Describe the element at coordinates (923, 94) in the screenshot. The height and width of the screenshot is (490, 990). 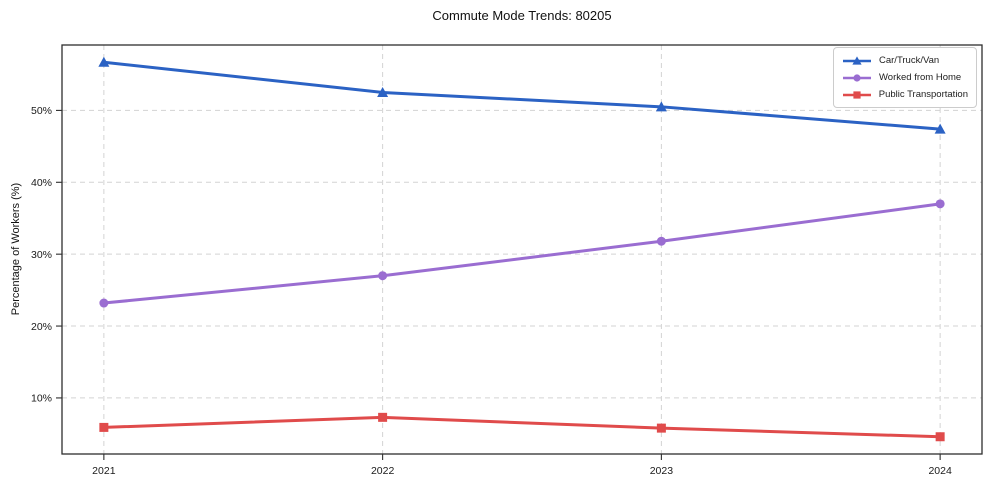
I see `legend-label: Public Transportation` at that location.